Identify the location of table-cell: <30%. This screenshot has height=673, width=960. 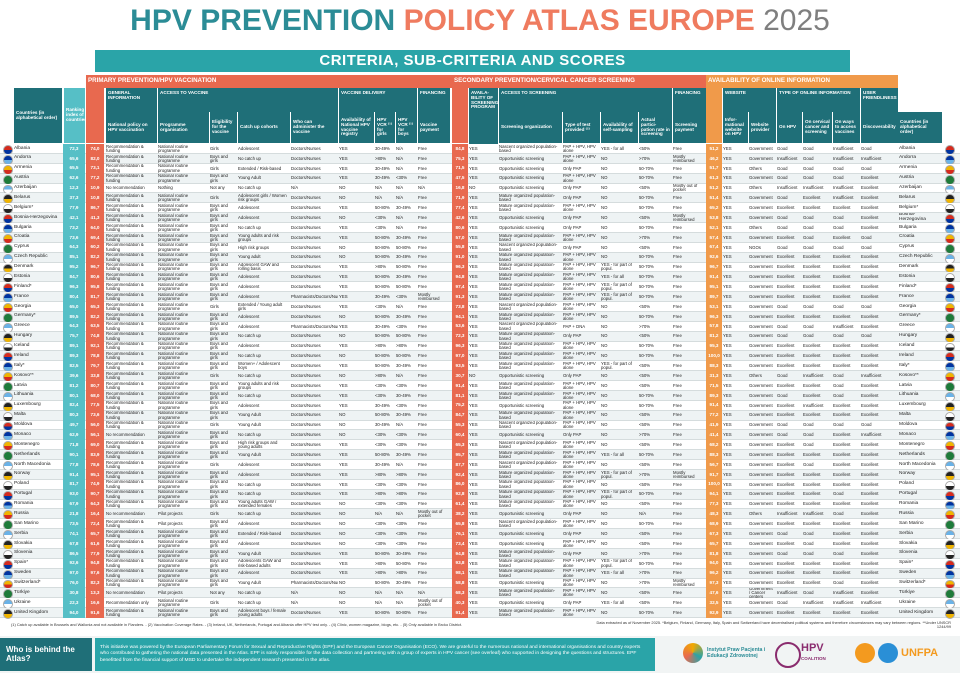
(402, 405).